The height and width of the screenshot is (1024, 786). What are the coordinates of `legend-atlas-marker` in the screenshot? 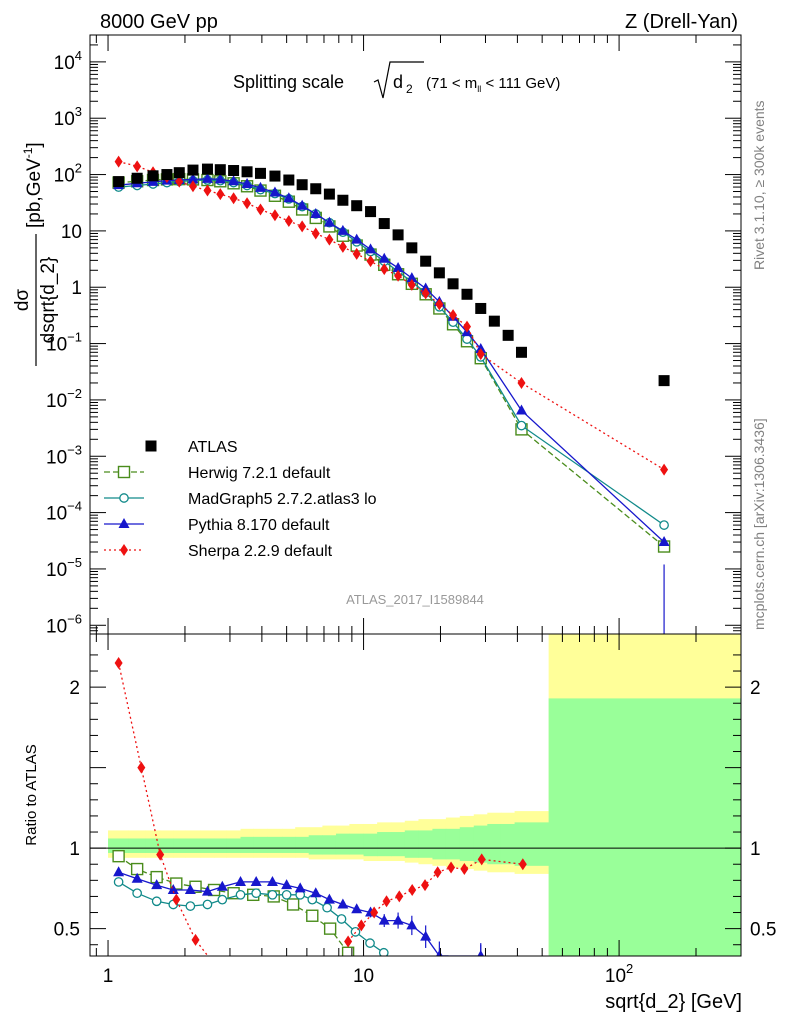 It's located at (151, 446).